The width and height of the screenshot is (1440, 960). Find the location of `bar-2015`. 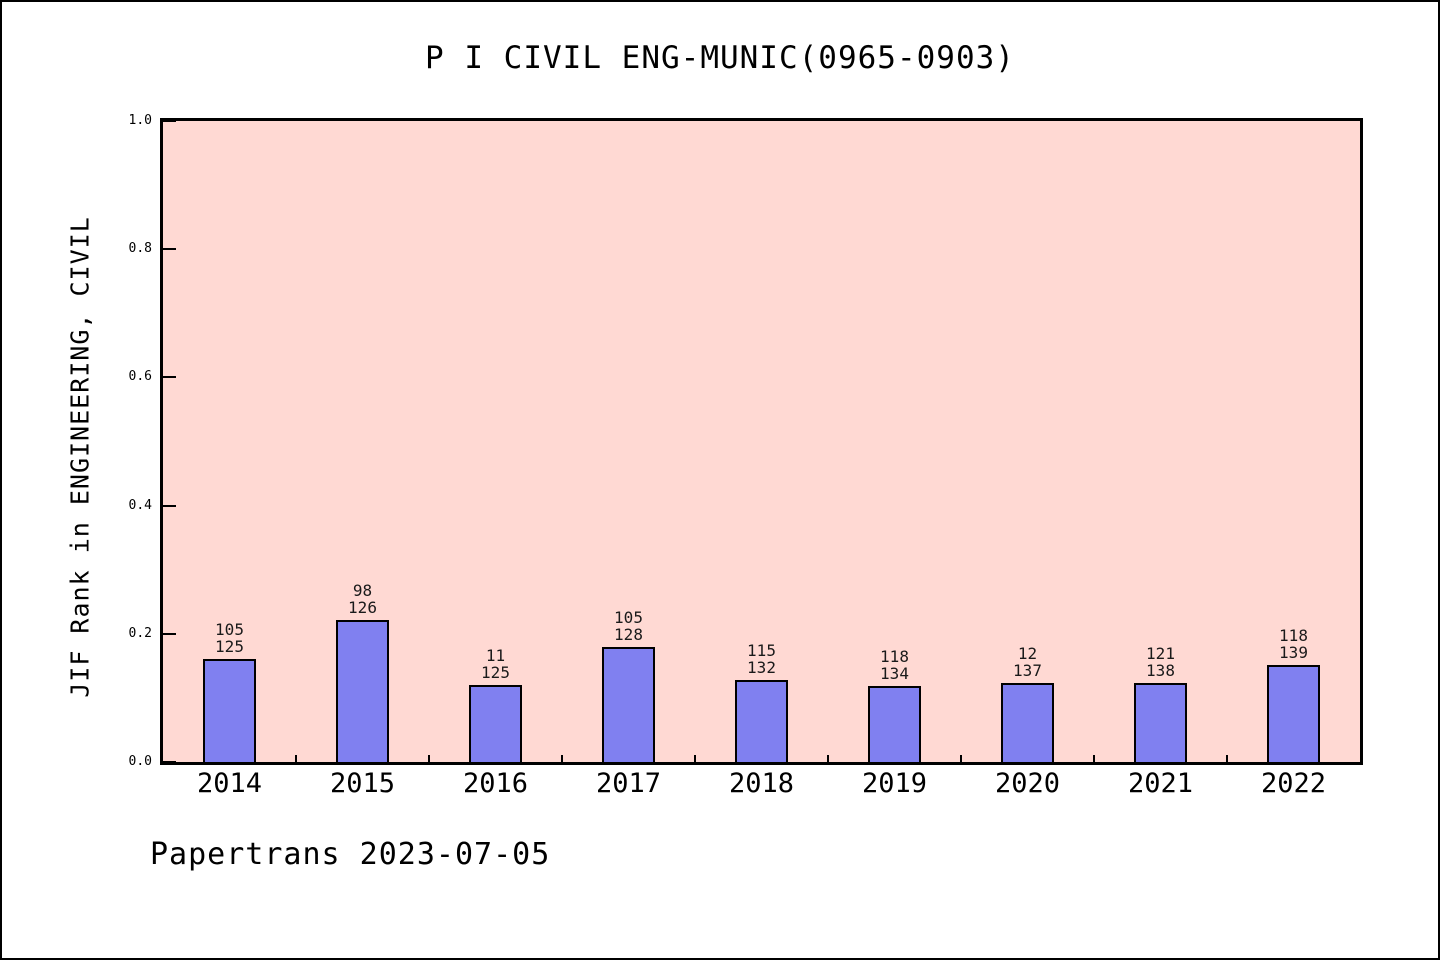

bar-2015 is located at coordinates (362, 691).